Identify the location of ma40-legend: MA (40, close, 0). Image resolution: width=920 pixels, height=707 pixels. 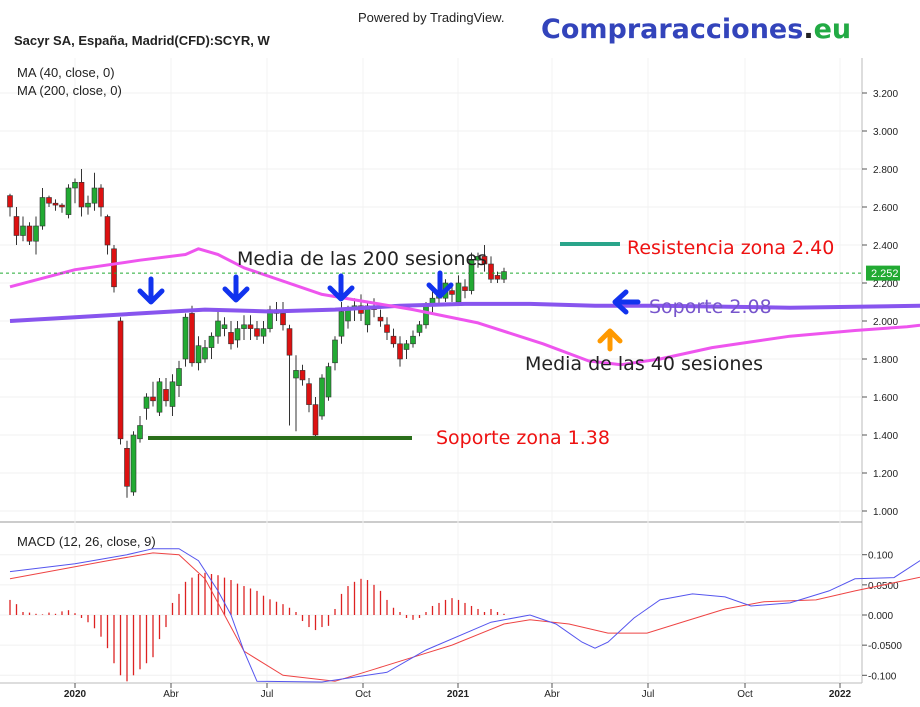
(66, 72).